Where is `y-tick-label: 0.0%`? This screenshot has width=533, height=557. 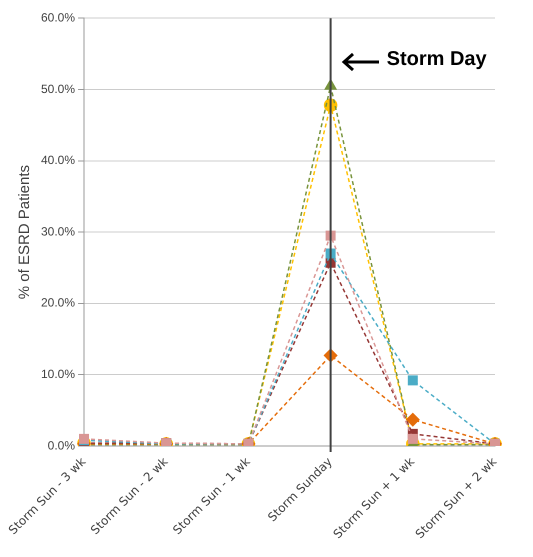
y-tick-label: 0.0% is located at coordinates (62, 445).